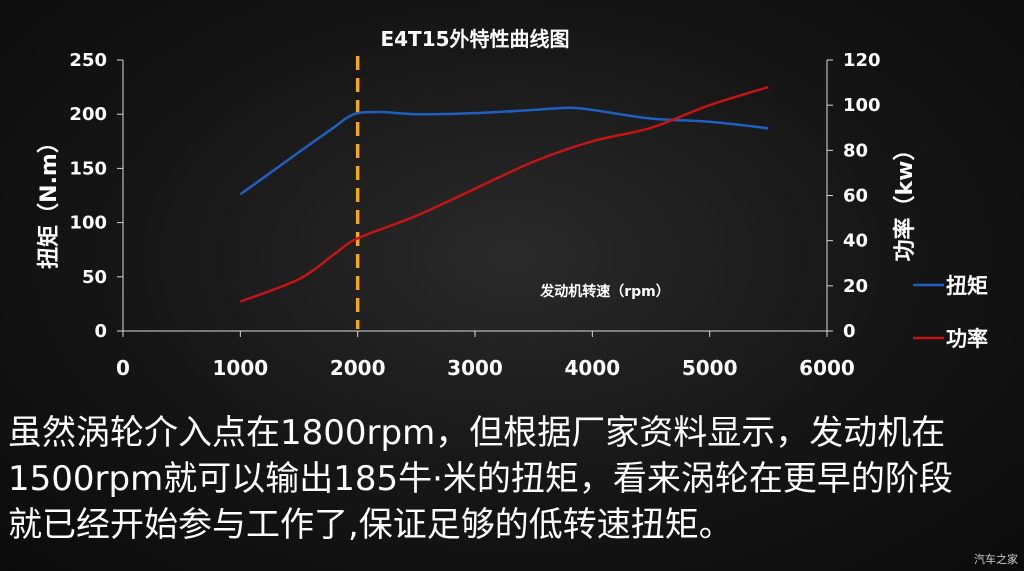 This screenshot has height=571, width=1024. I want to click on y-right-tick-label: 80, so click(855, 150).